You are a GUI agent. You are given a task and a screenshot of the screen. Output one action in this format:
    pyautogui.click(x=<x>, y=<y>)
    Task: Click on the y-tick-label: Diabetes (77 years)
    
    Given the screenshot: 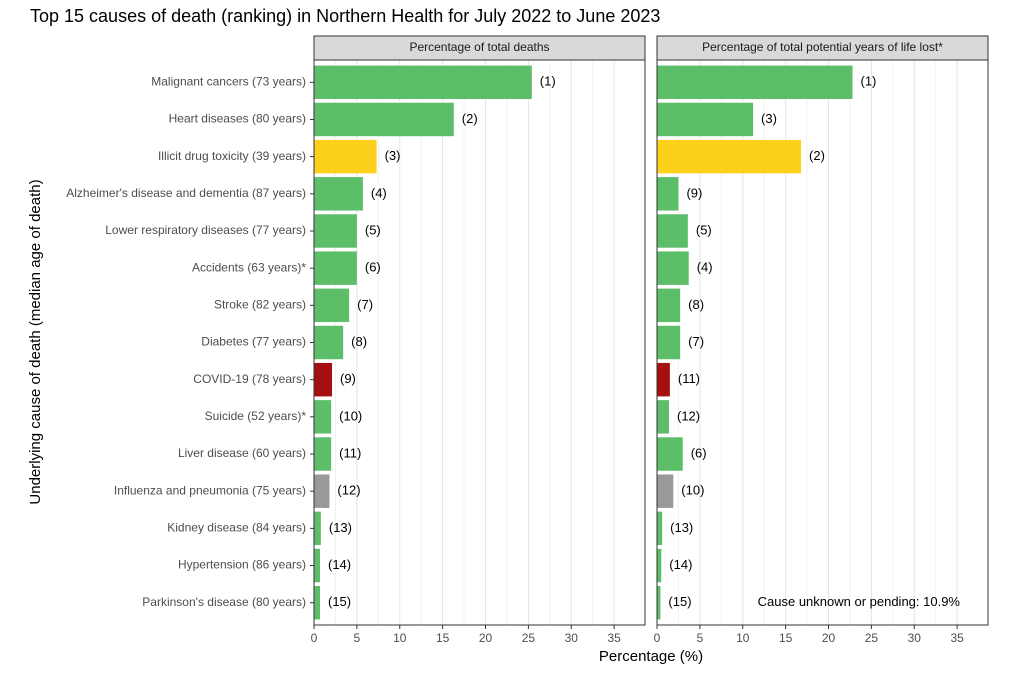 What is the action you would take?
    pyautogui.click(x=253, y=342)
    